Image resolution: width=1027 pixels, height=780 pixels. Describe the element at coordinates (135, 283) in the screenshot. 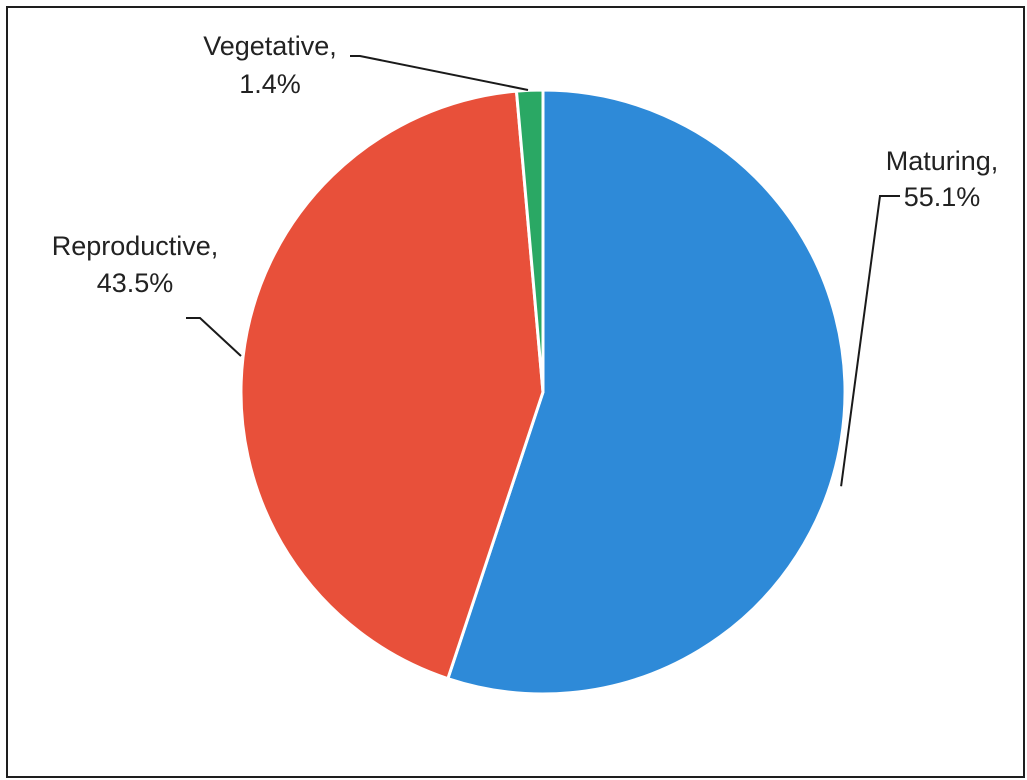

I see `data-label-reproductive-value: 43.5%` at that location.